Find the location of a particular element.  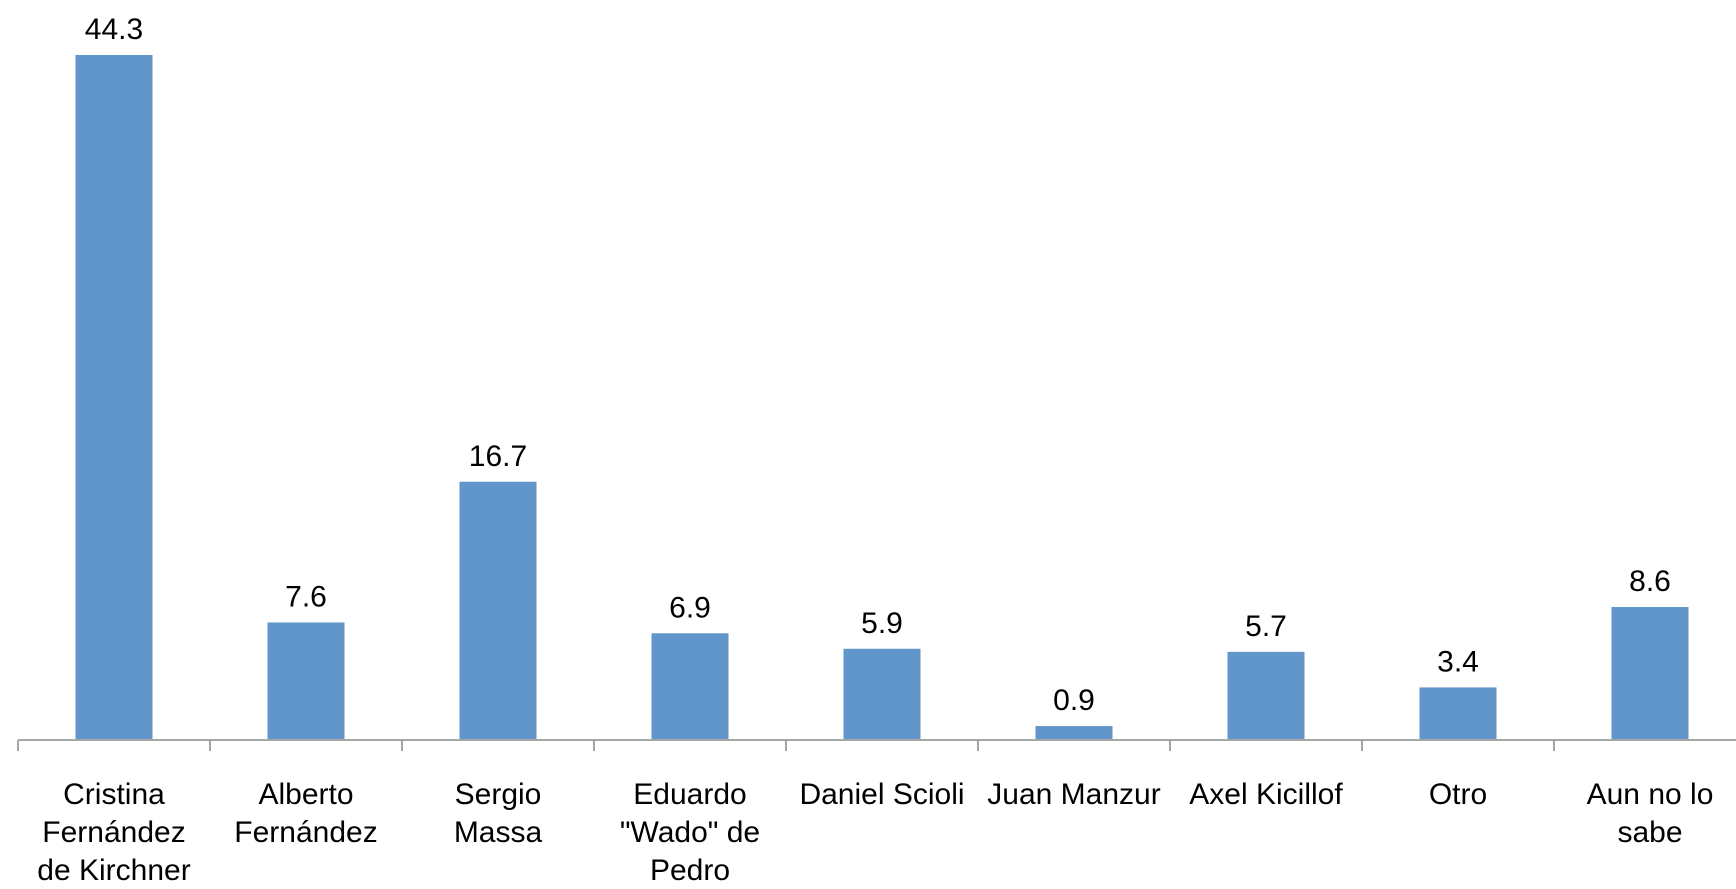

category-label-line: Juan Manzur is located at coordinates (1073, 794).